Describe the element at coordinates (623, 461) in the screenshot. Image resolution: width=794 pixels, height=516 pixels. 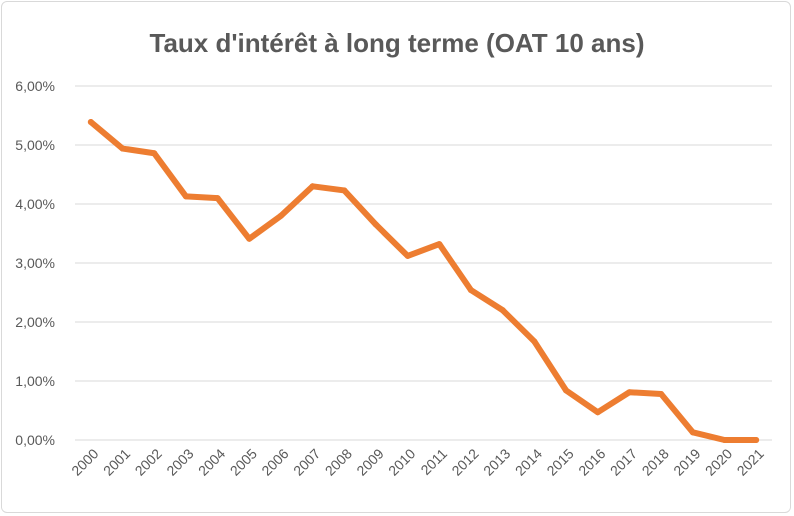
I see `x-tick-label: 2017` at that location.